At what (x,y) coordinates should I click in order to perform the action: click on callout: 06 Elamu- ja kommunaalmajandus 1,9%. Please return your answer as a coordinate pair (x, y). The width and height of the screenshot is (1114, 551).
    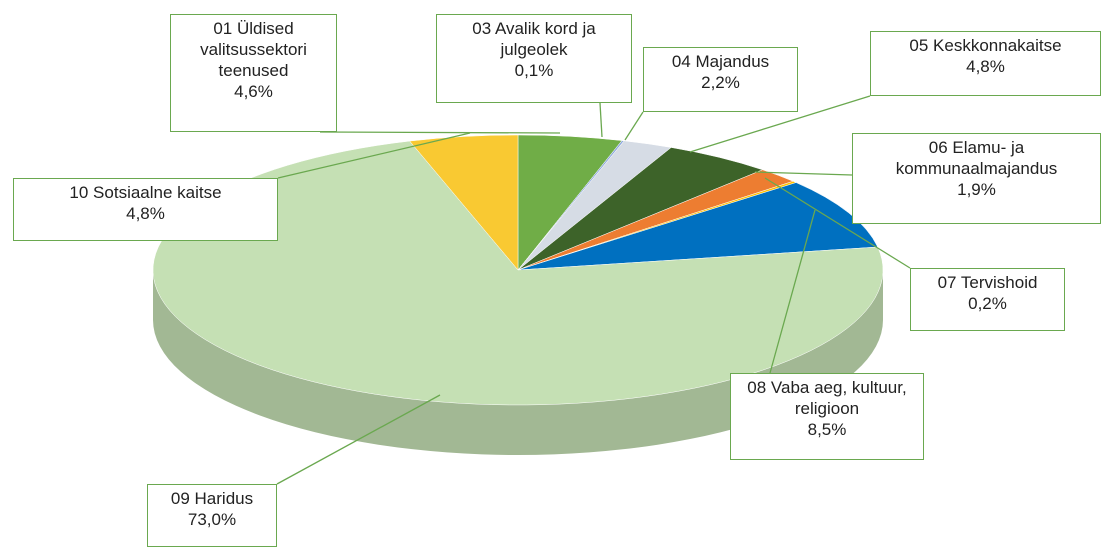
    Looking at the image, I should click on (976, 178).